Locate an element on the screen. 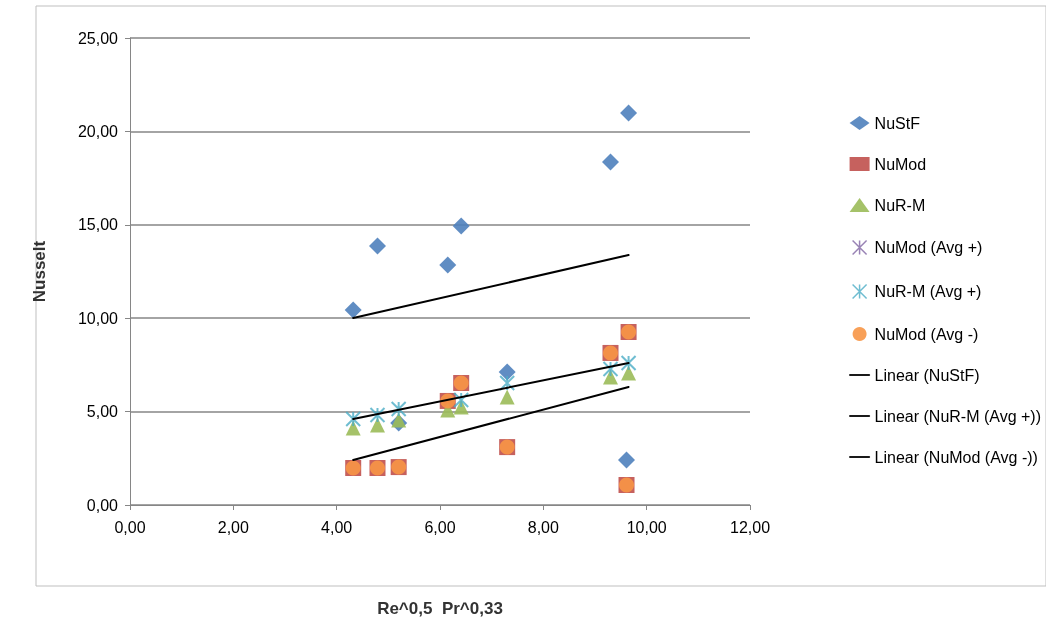 Image resolution: width=1046 pixels, height=624 pixels. legend-label: NuStF is located at coordinates (897, 123).